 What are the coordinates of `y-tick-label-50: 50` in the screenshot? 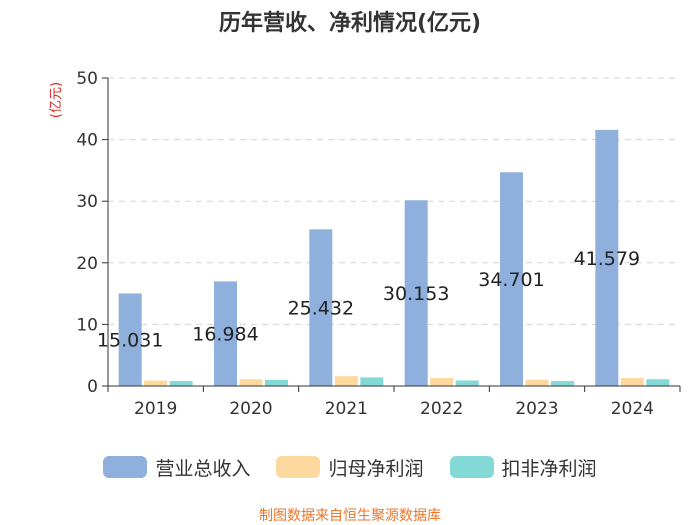 It's located at (87, 79).